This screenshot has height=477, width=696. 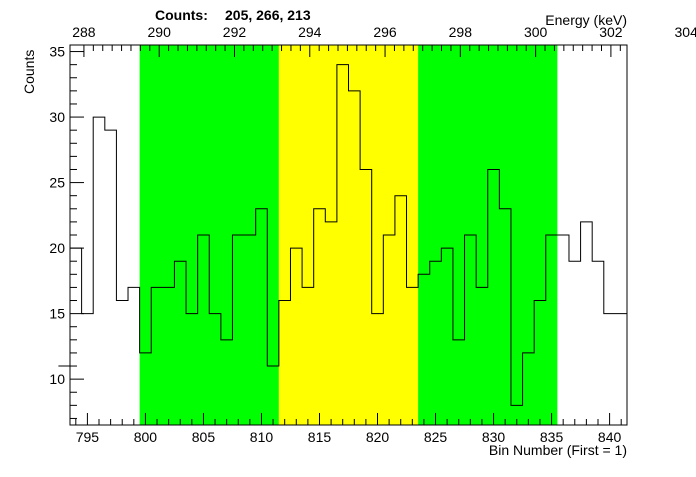 What do you see at coordinates (262, 437) in the screenshot?
I see `x-tick-label: 810` at bounding box center [262, 437].